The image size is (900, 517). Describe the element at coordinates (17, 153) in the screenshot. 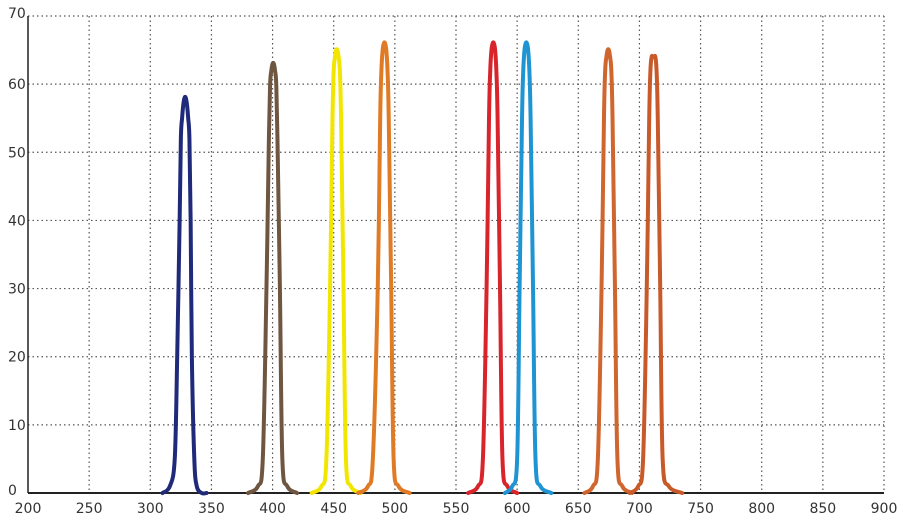

I see `y-tick-label-50: 50` at that location.